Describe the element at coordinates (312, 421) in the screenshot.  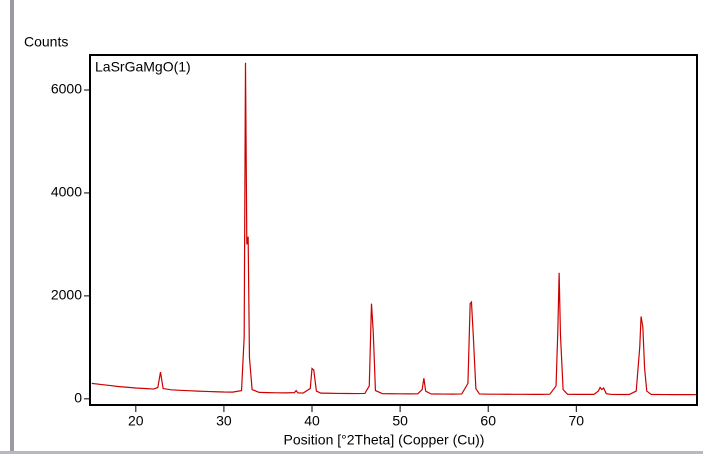
I see `x-tick-label: 40` at that location.